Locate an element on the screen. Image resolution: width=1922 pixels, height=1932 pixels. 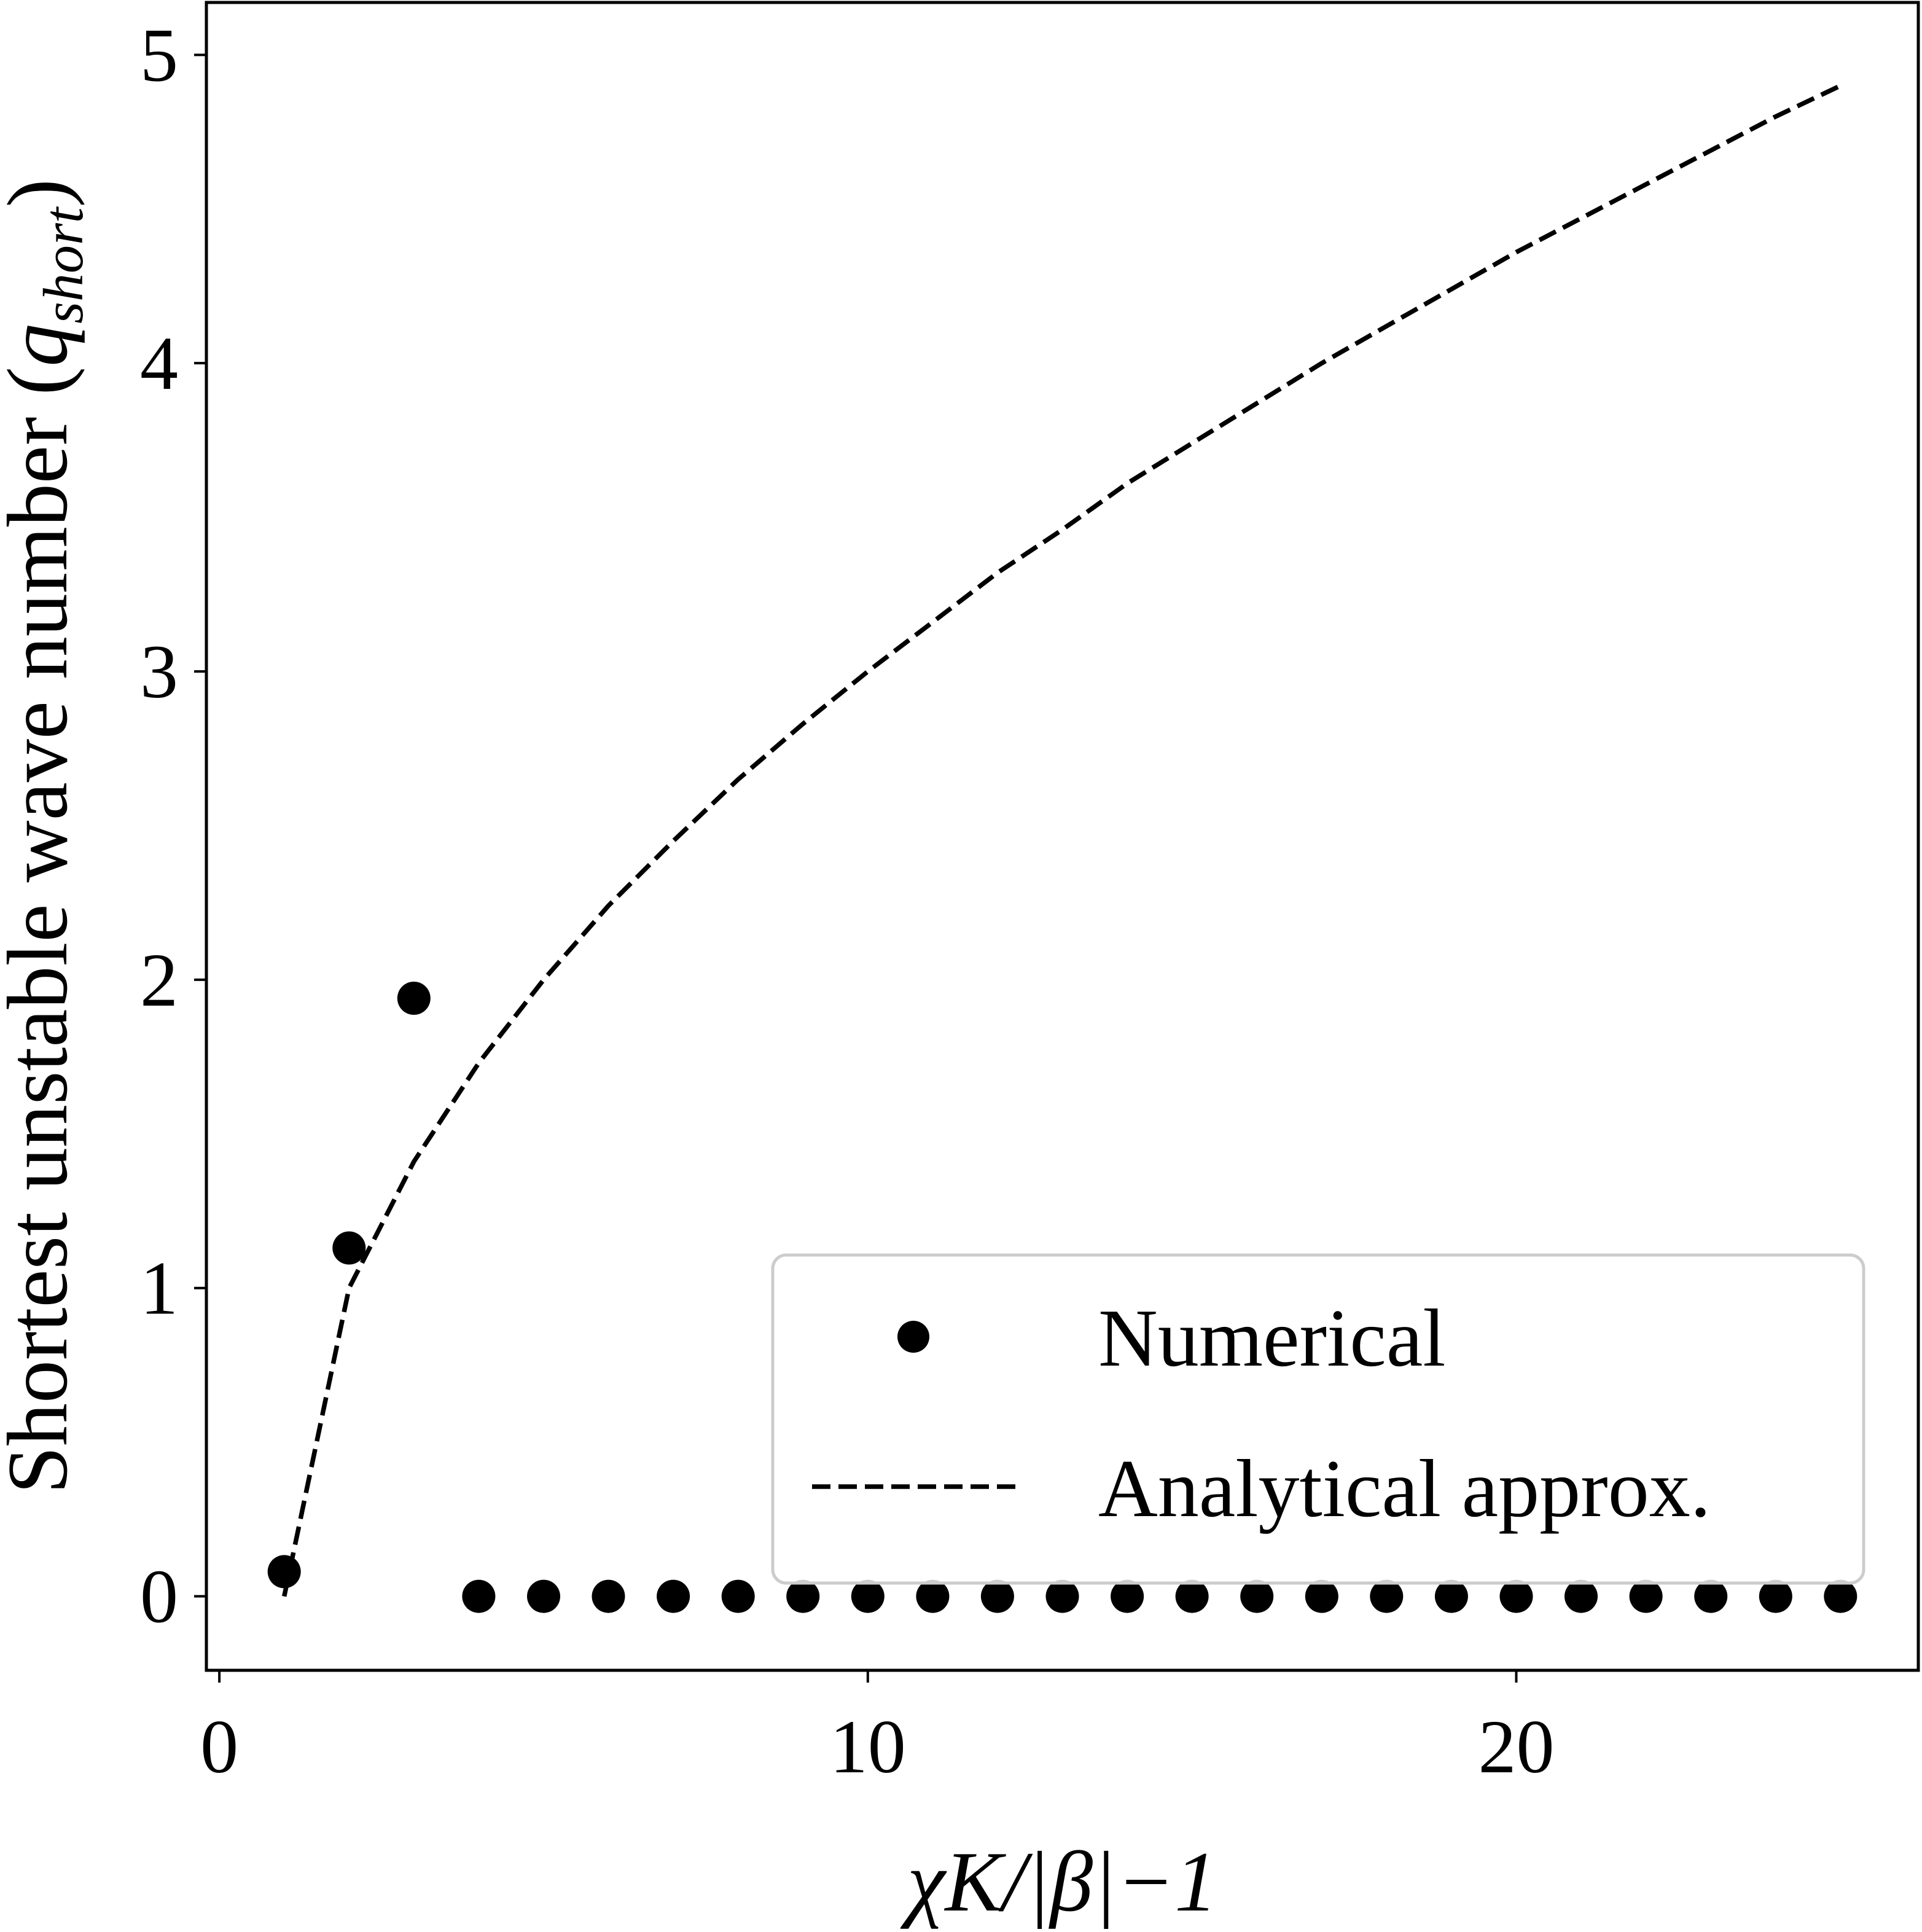
y-axis-label: Shortest unstable wave number (qshort) is located at coordinates (47, 837).